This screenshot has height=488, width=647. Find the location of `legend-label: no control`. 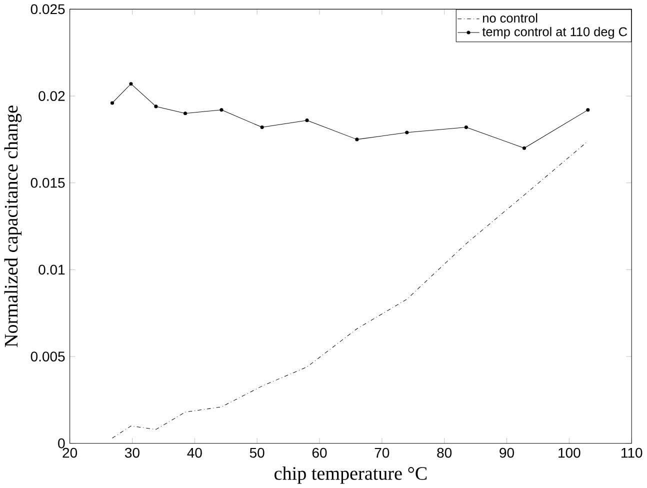

legend-label: no control is located at coordinates (510, 18).